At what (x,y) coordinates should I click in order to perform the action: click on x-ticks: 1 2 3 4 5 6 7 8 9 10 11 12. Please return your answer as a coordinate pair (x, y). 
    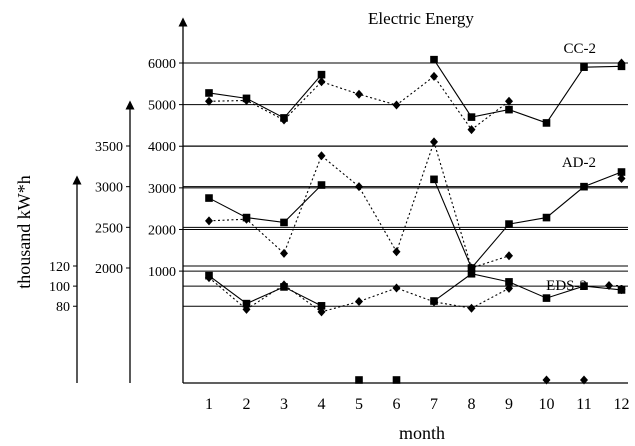
    Looking at the image, I should click on (417, 404).